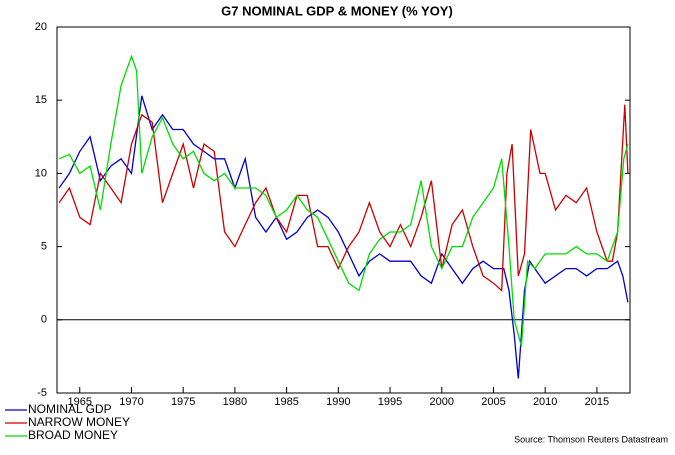 The image size is (675, 455). I want to click on source: Source: Thomson Reuters Datastream, so click(591, 439).